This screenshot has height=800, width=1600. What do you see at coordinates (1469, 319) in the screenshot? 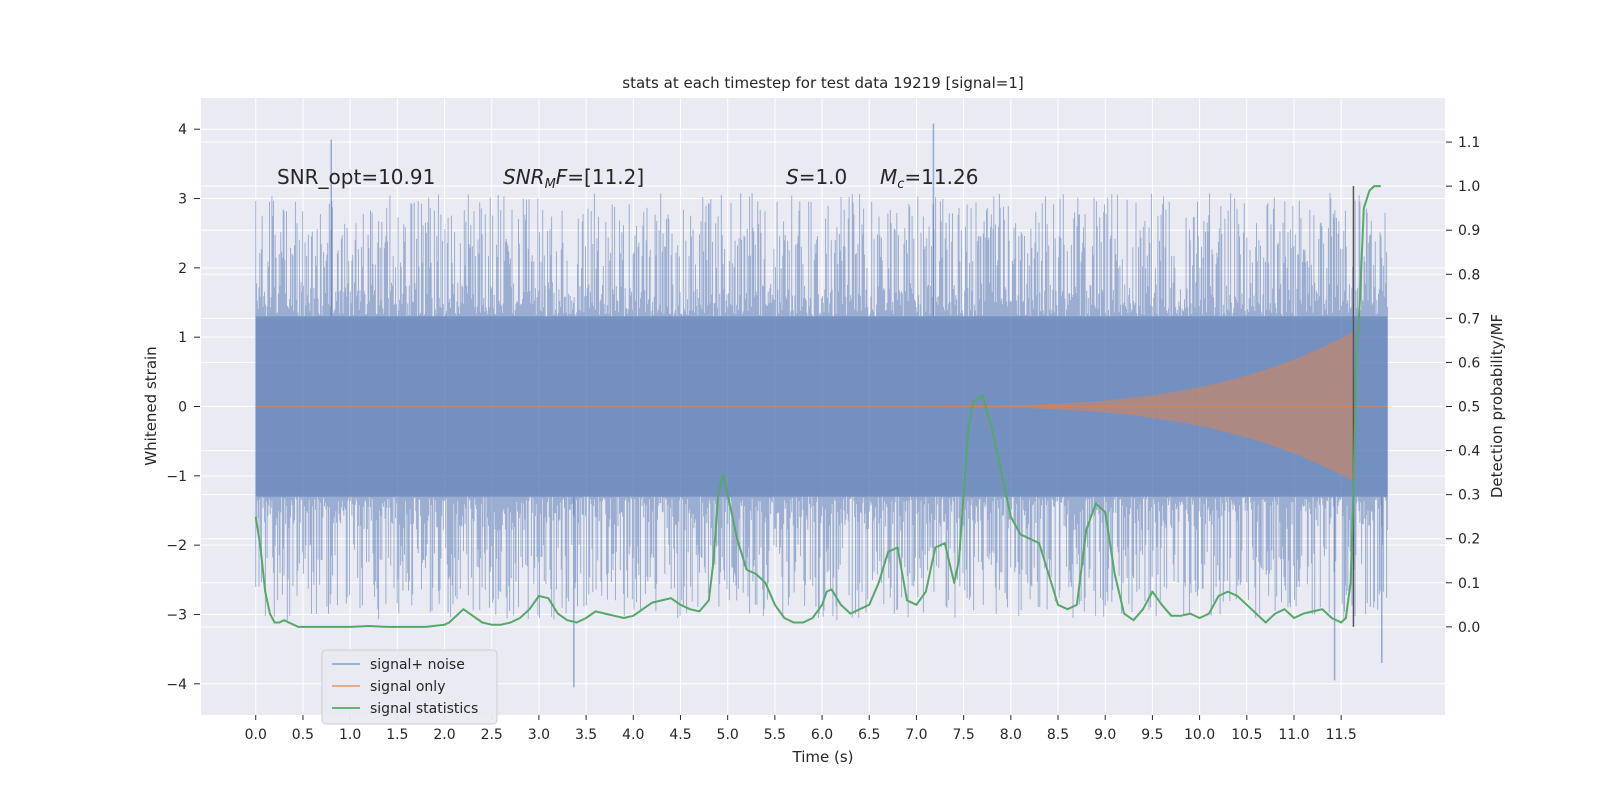
I see `y2-tick-label: 0.7` at bounding box center [1469, 319].